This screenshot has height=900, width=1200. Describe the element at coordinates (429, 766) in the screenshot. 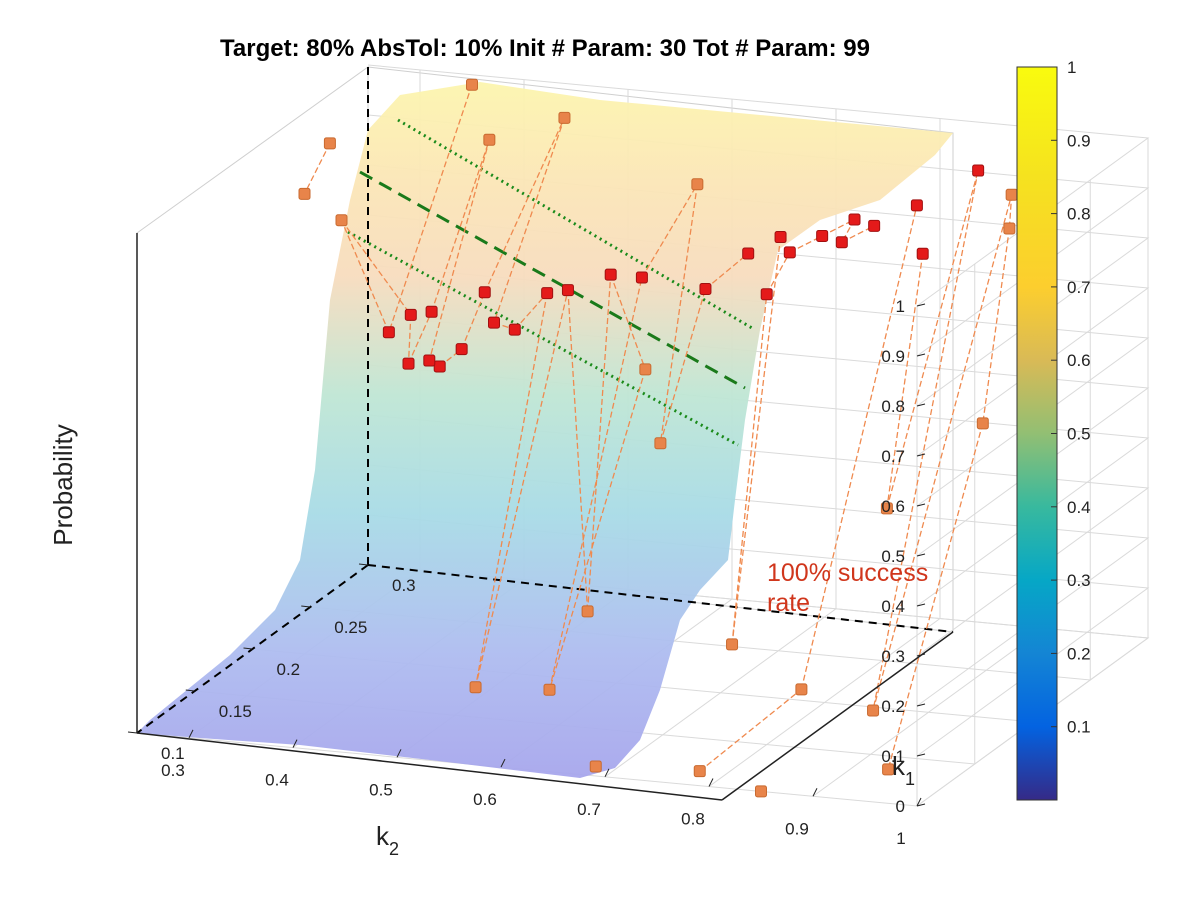

I see `k2-axis-line` at that location.